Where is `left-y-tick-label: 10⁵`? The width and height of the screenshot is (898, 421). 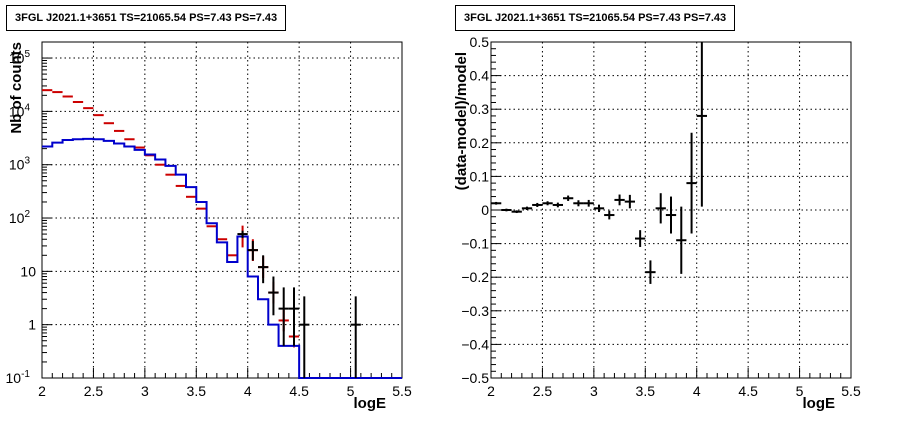
left-y-tick-label: 10⁵ is located at coordinates (20, 57).